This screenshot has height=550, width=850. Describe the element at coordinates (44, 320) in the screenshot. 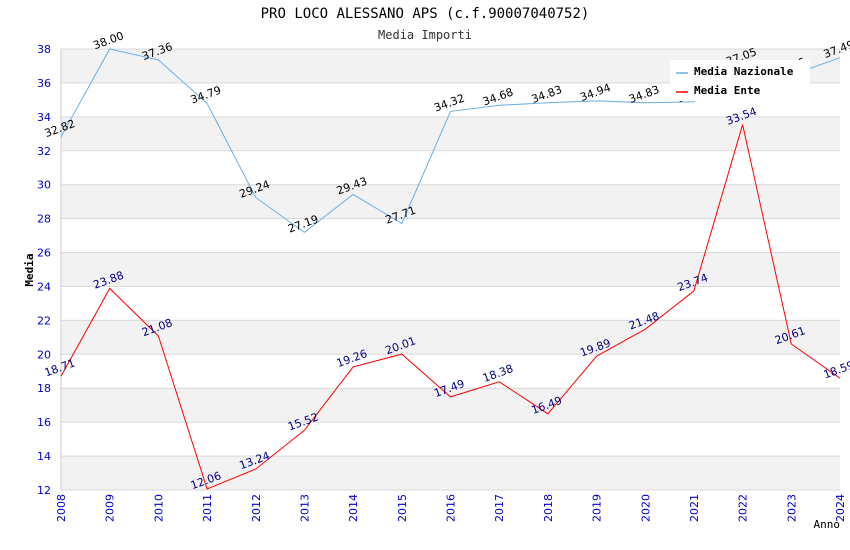

I see `y-tick-label: 22` at that location.